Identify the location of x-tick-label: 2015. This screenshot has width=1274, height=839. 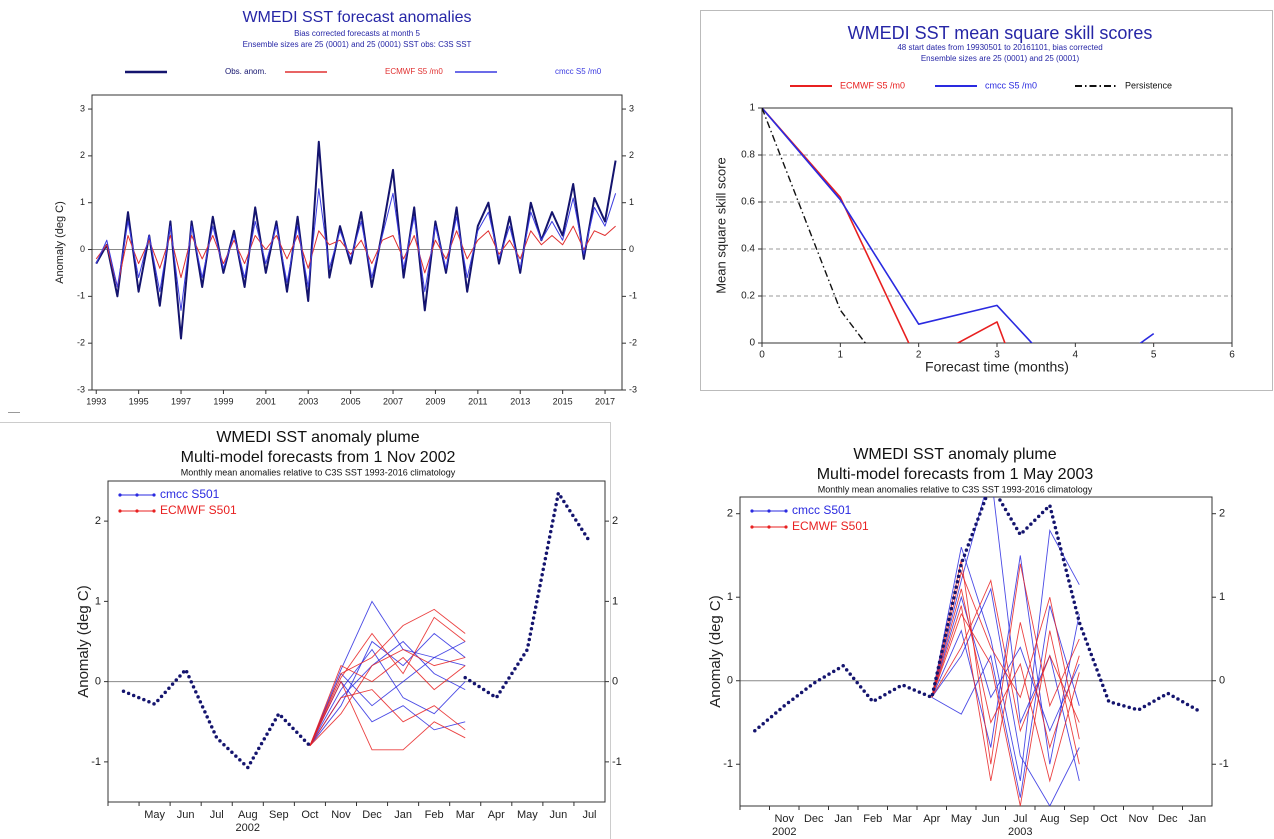
(563, 401).